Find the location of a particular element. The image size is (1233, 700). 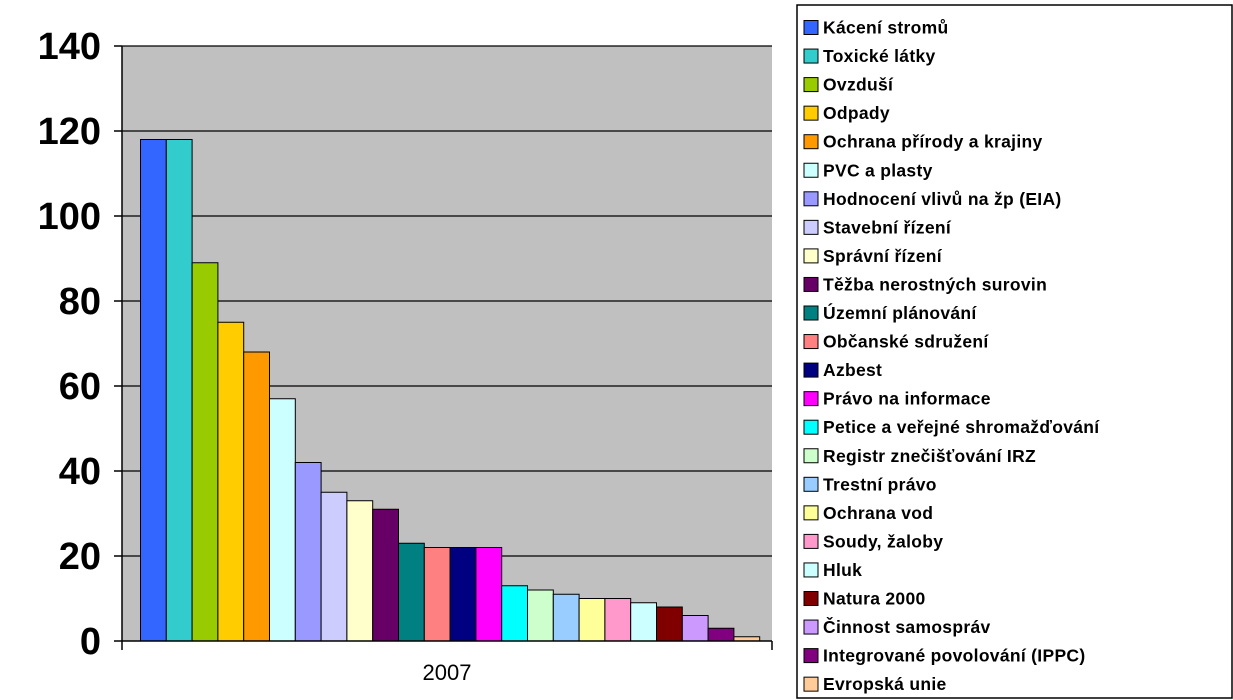

legend-label-16: Registr znečišťování IRZ is located at coordinates (929, 456).